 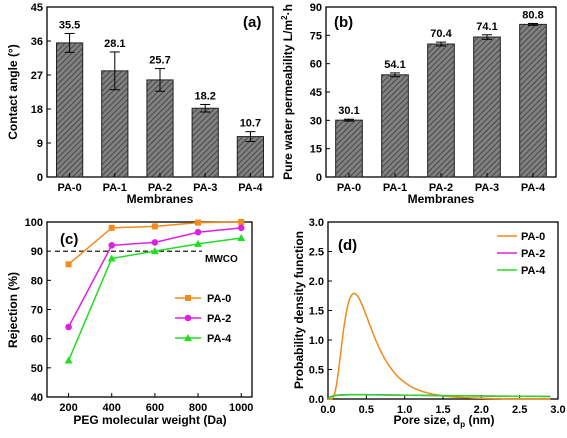 What do you see at coordinates (299, 310) in the screenshot?
I see `chart-d-ylabel: Probability density function` at bounding box center [299, 310].